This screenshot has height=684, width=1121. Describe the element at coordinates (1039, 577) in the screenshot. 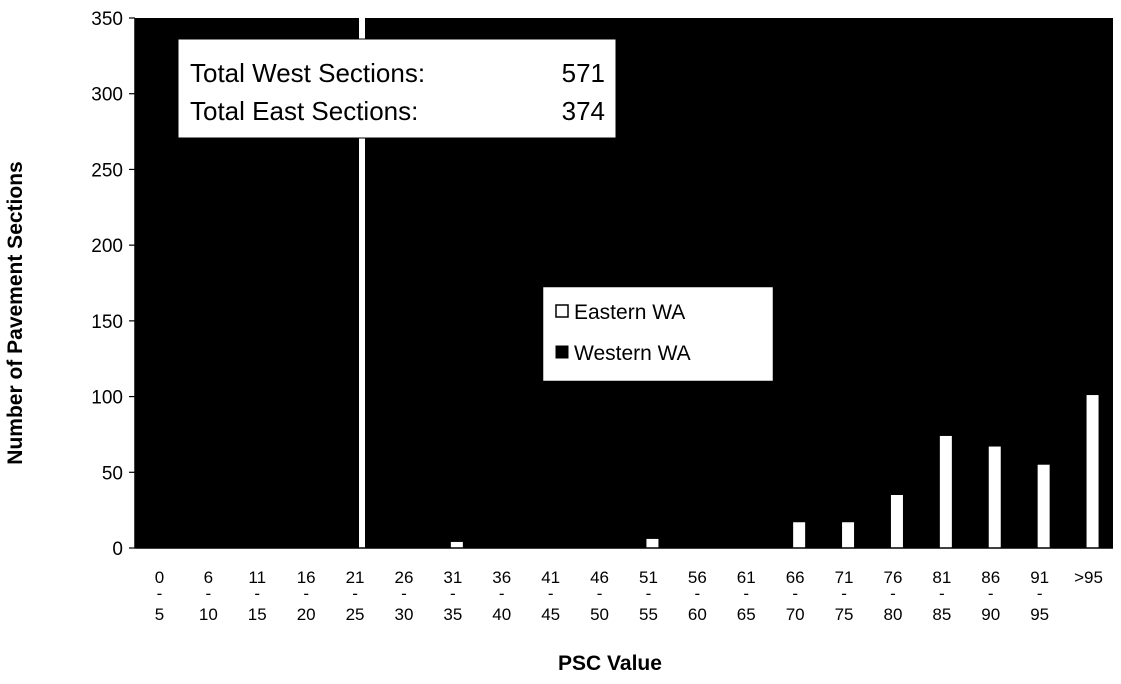

I see `x-category-label: 91` at that location.